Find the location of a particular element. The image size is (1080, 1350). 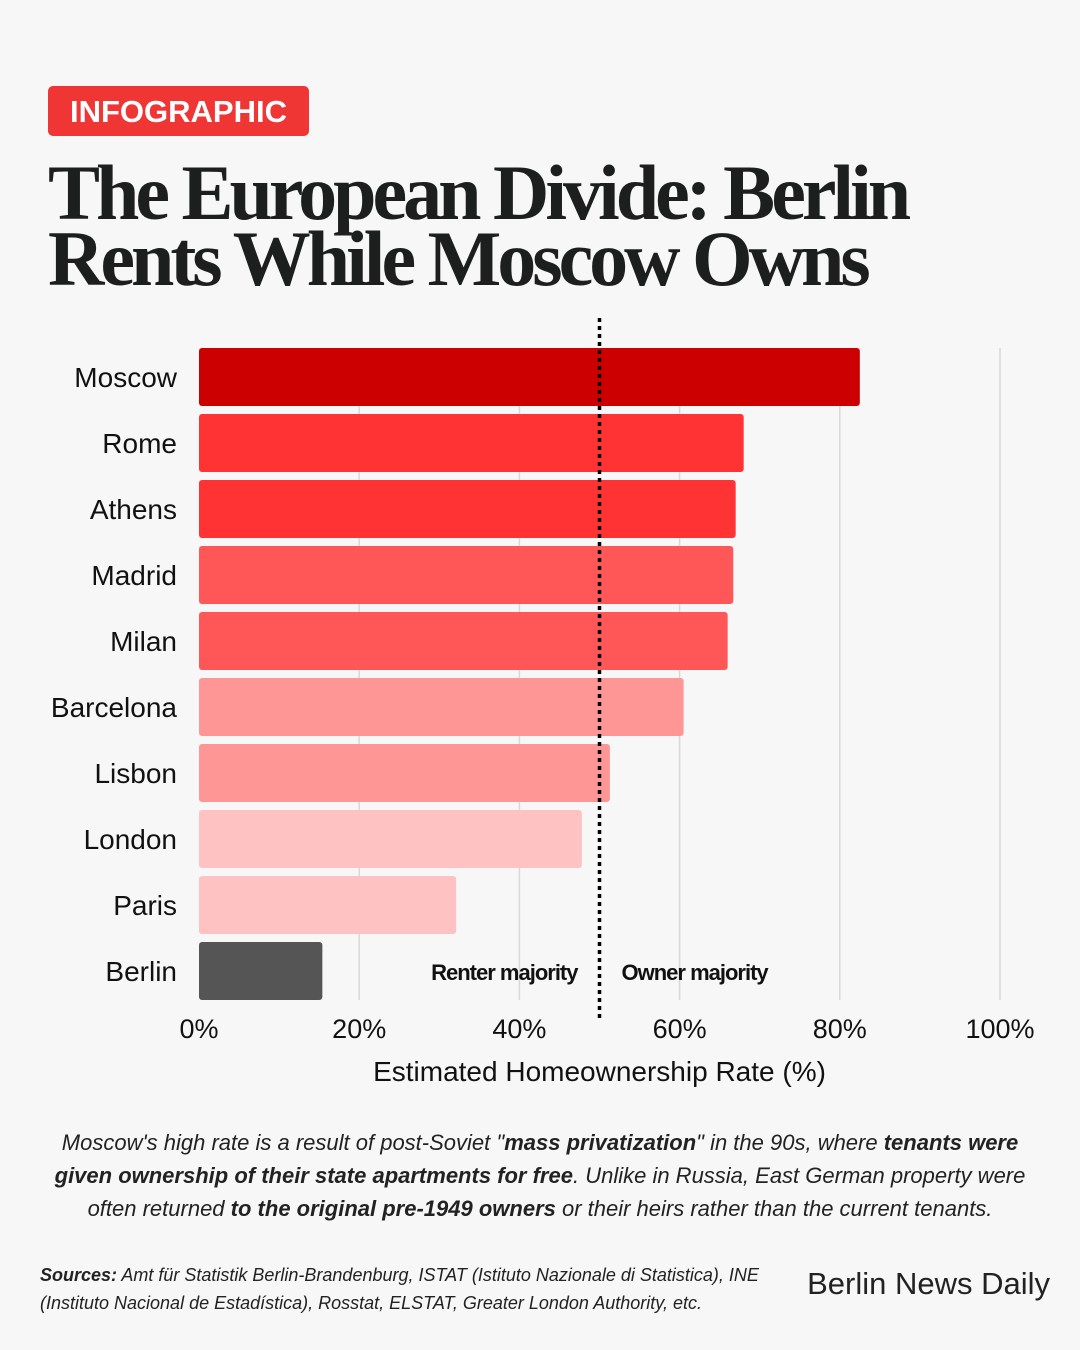

bar-lisbon is located at coordinates (404, 773).